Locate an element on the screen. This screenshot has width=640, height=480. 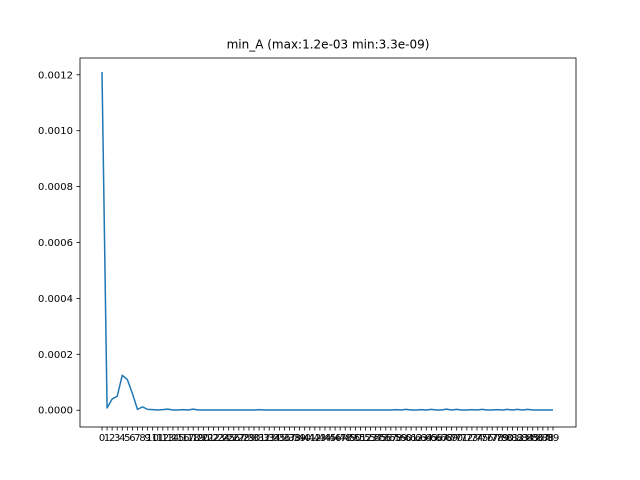
x-tick-label: 13 is located at coordinates (168, 438).